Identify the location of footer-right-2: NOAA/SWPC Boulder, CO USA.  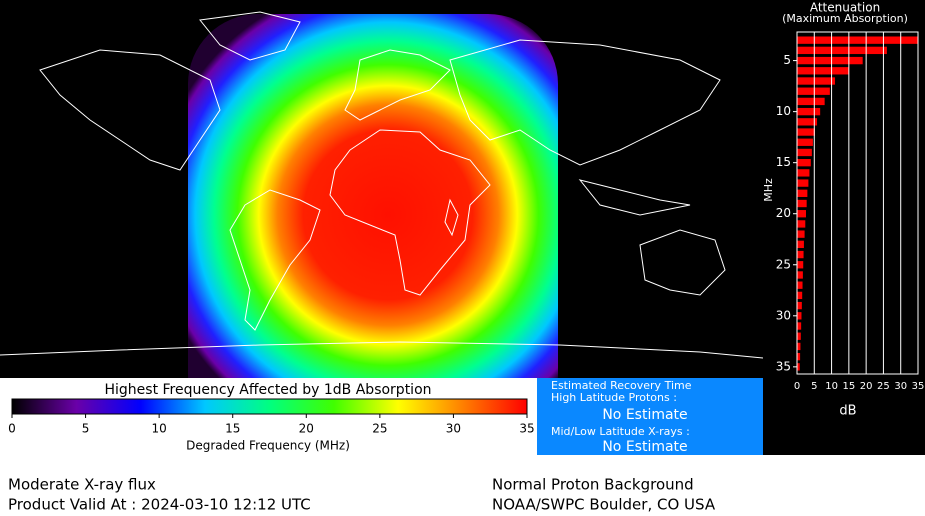
(604, 505).